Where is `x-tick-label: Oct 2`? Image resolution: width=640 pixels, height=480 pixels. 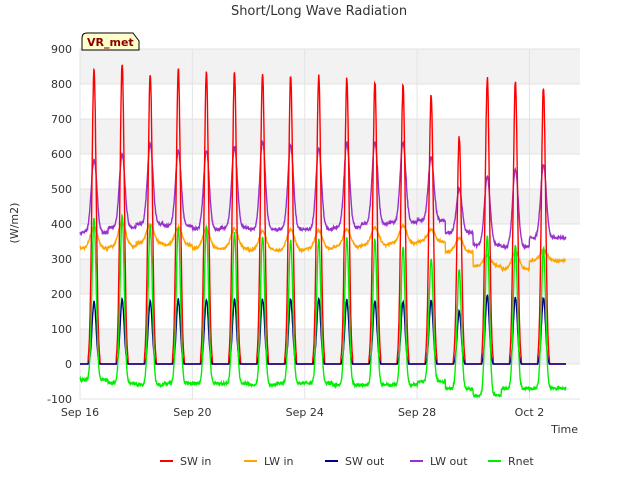 x-tick-label: Oct 2 is located at coordinates (530, 412).